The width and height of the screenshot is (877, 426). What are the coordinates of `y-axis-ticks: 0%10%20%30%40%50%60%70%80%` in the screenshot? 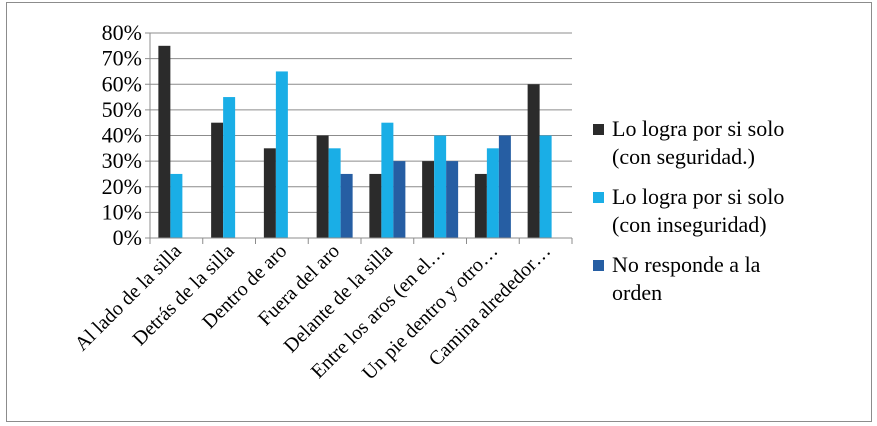 It's located at (126, 135).